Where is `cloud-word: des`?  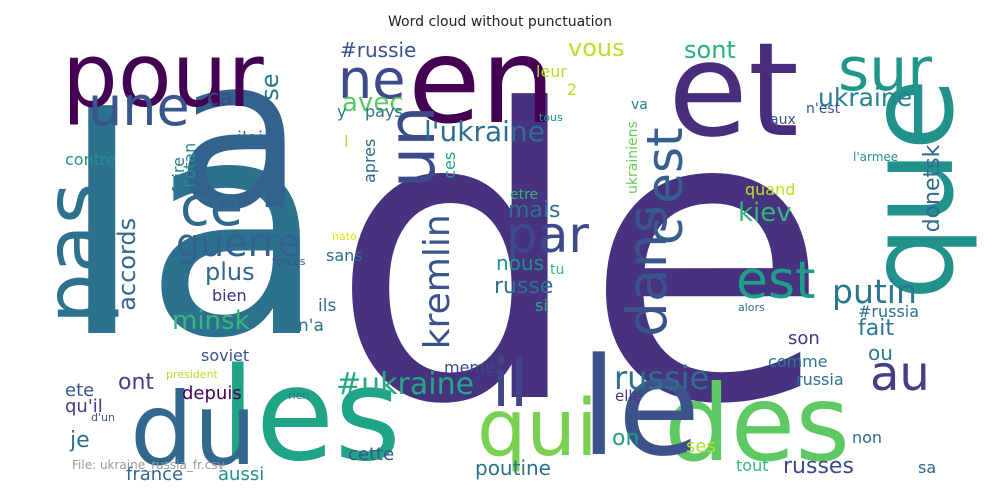 cloud-word: des is located at coordinates (757, 424).